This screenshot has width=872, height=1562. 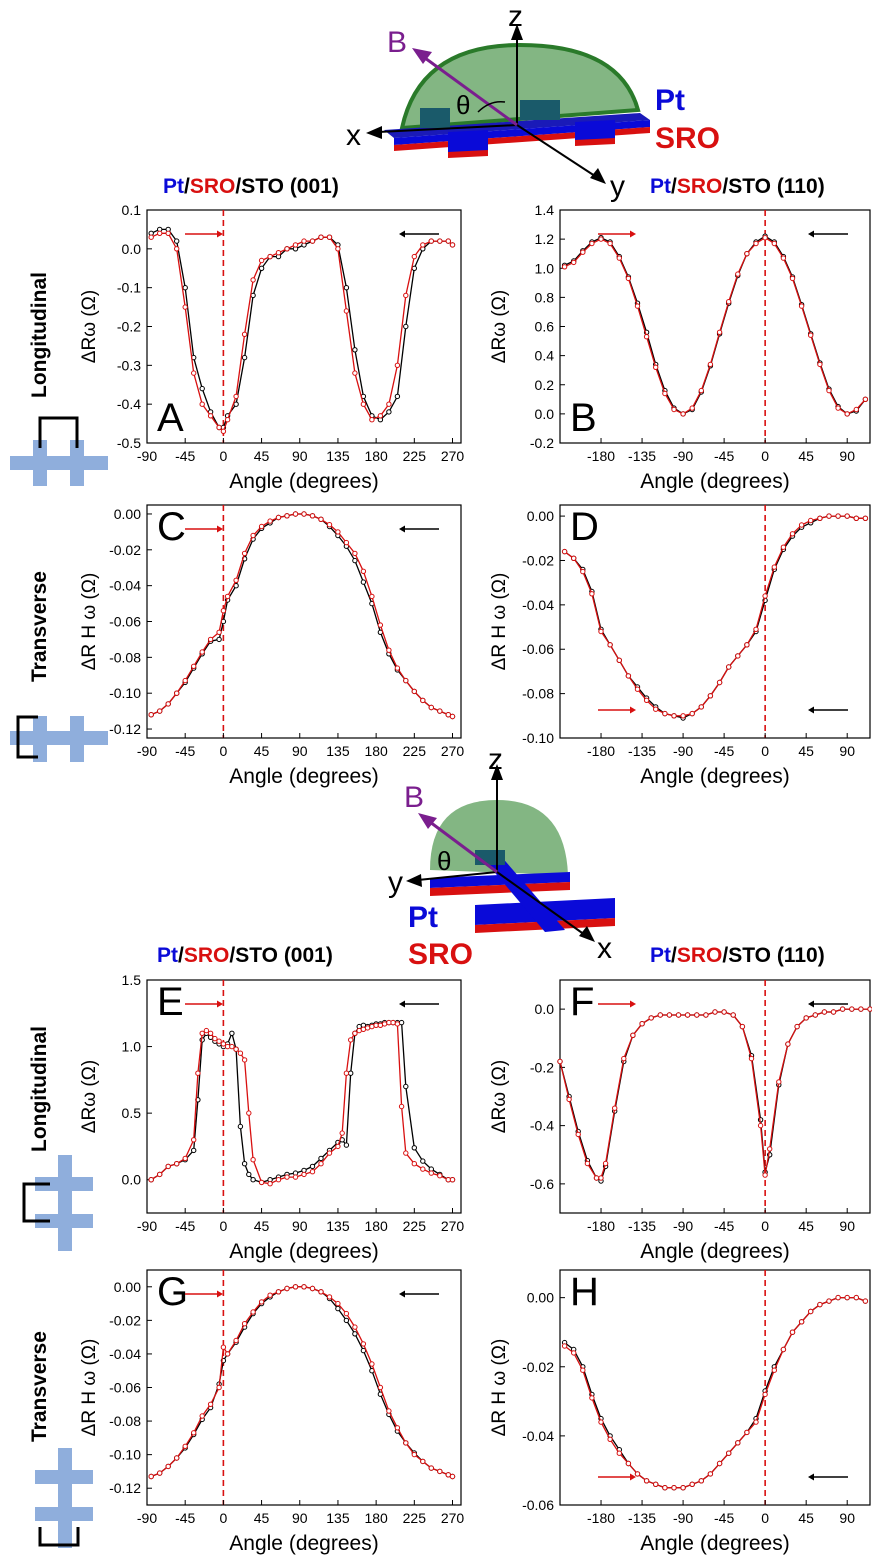 I want to click on b-field-vector, so click(x=471, y=91).